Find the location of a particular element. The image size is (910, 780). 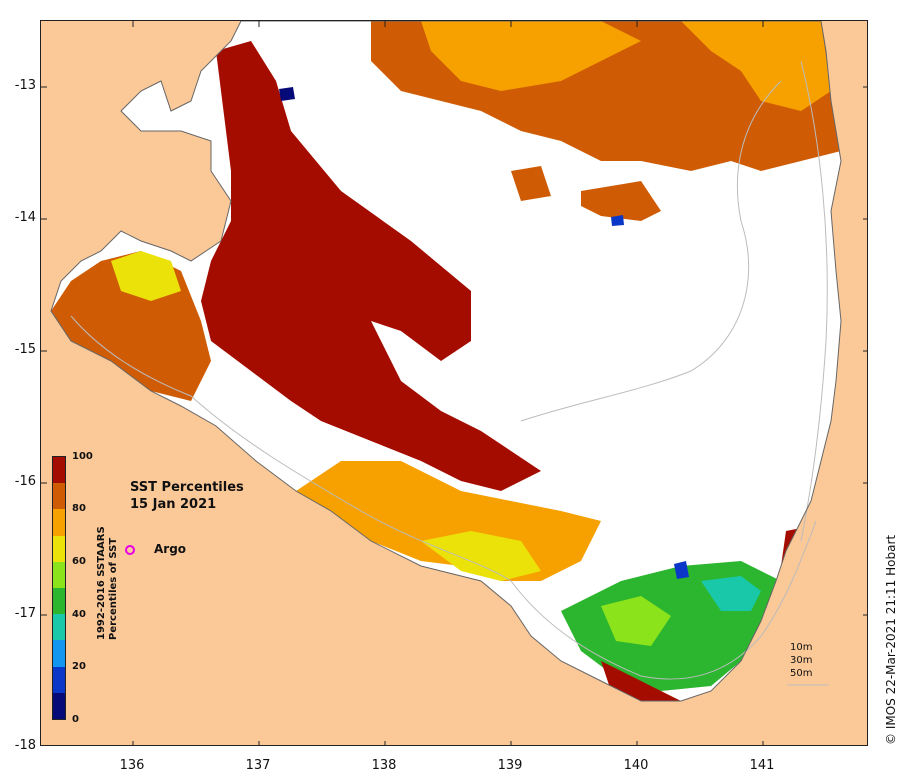

sst-mid-west-coast is located at coordinates (146, 276).